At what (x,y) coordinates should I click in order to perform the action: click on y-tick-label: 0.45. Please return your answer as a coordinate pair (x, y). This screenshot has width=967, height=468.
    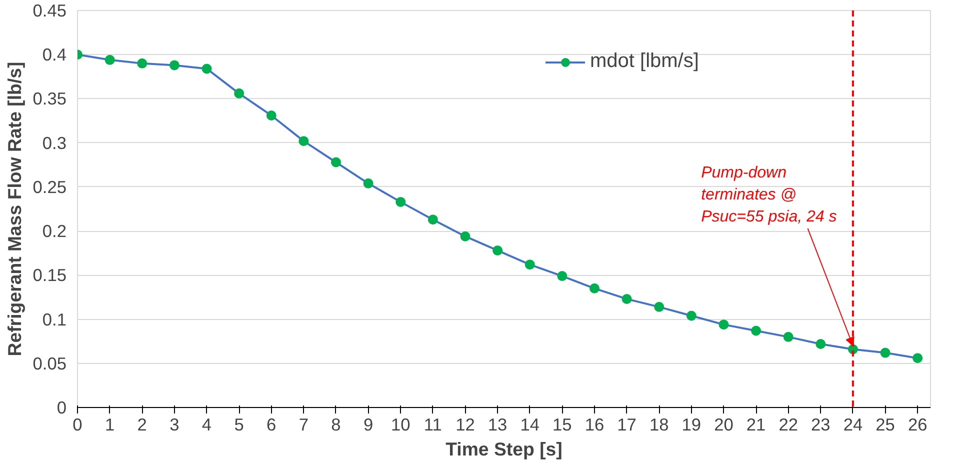
    Looking at the image, I should click on (49, 10).